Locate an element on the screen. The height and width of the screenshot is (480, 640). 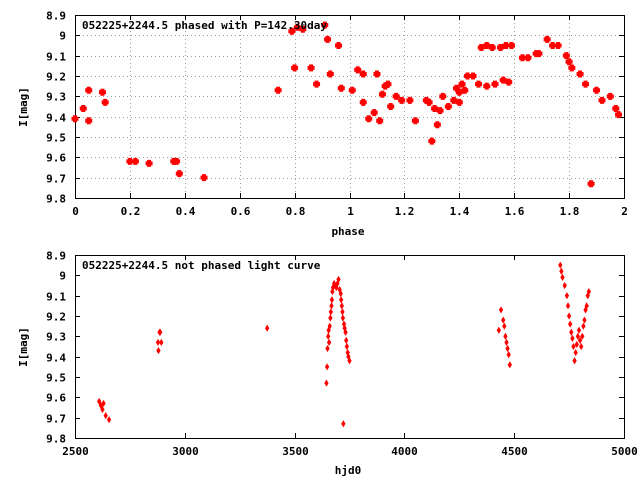
unphased-y-tick-label: 9.5 is located at coordinates (56, 378).